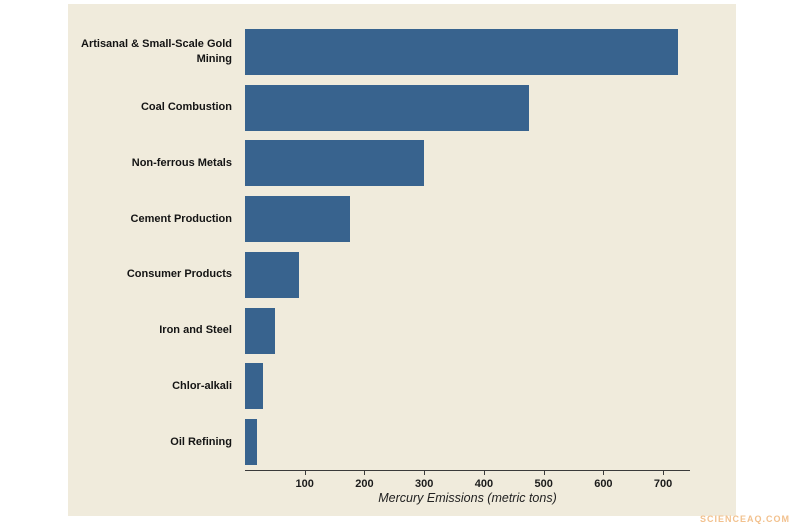  What do you see at coordinates (484, 484) in the screenshot?
I see `tick-label: 400` at bounding box center [484, 484].